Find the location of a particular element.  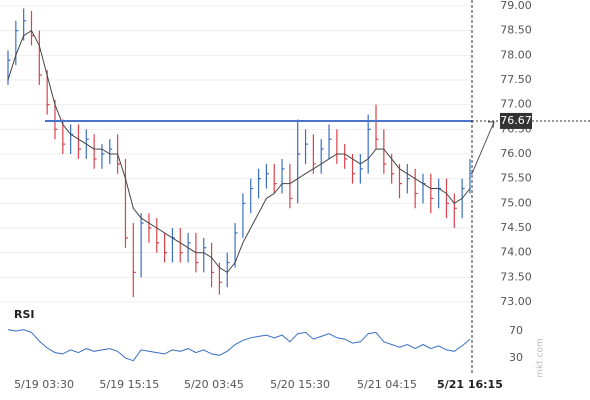

level-label: 76.67 is located at coordinates (516, 120).